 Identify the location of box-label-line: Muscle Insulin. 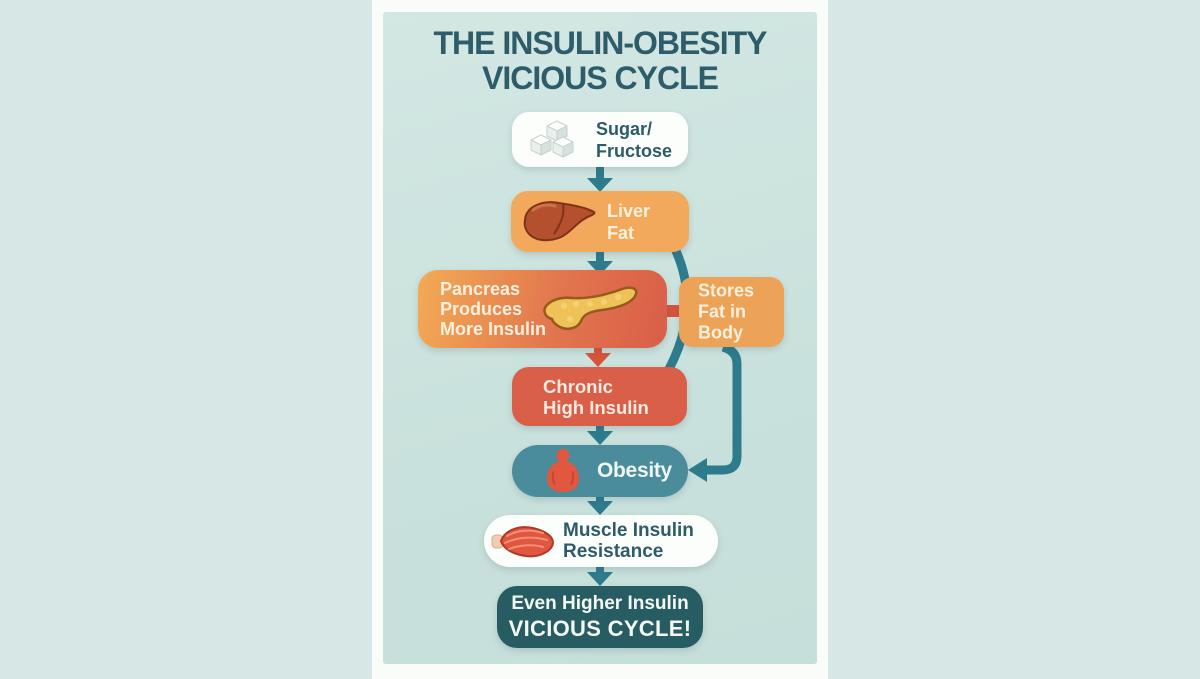
(628, 530).